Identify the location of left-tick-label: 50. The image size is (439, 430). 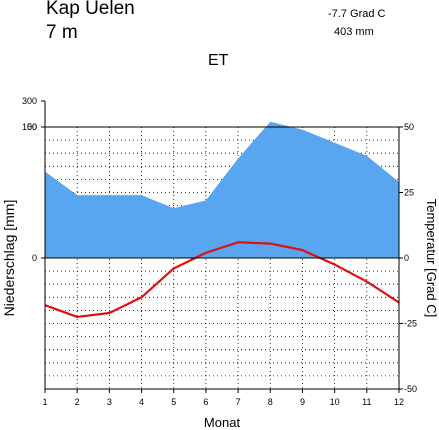
(32, 127).